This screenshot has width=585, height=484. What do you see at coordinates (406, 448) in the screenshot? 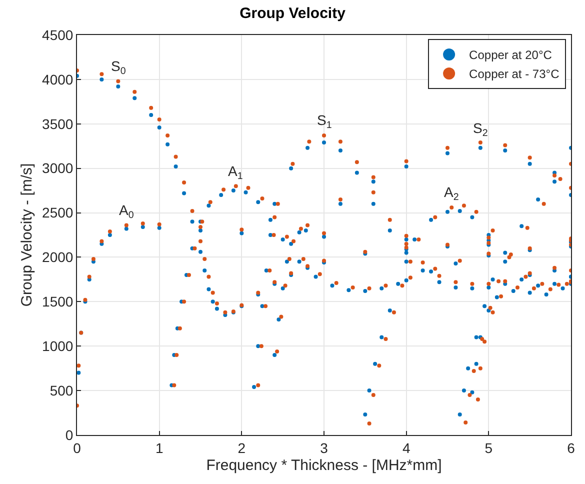
I see `x-tick-label: 4` at bounding box center [406, 448].